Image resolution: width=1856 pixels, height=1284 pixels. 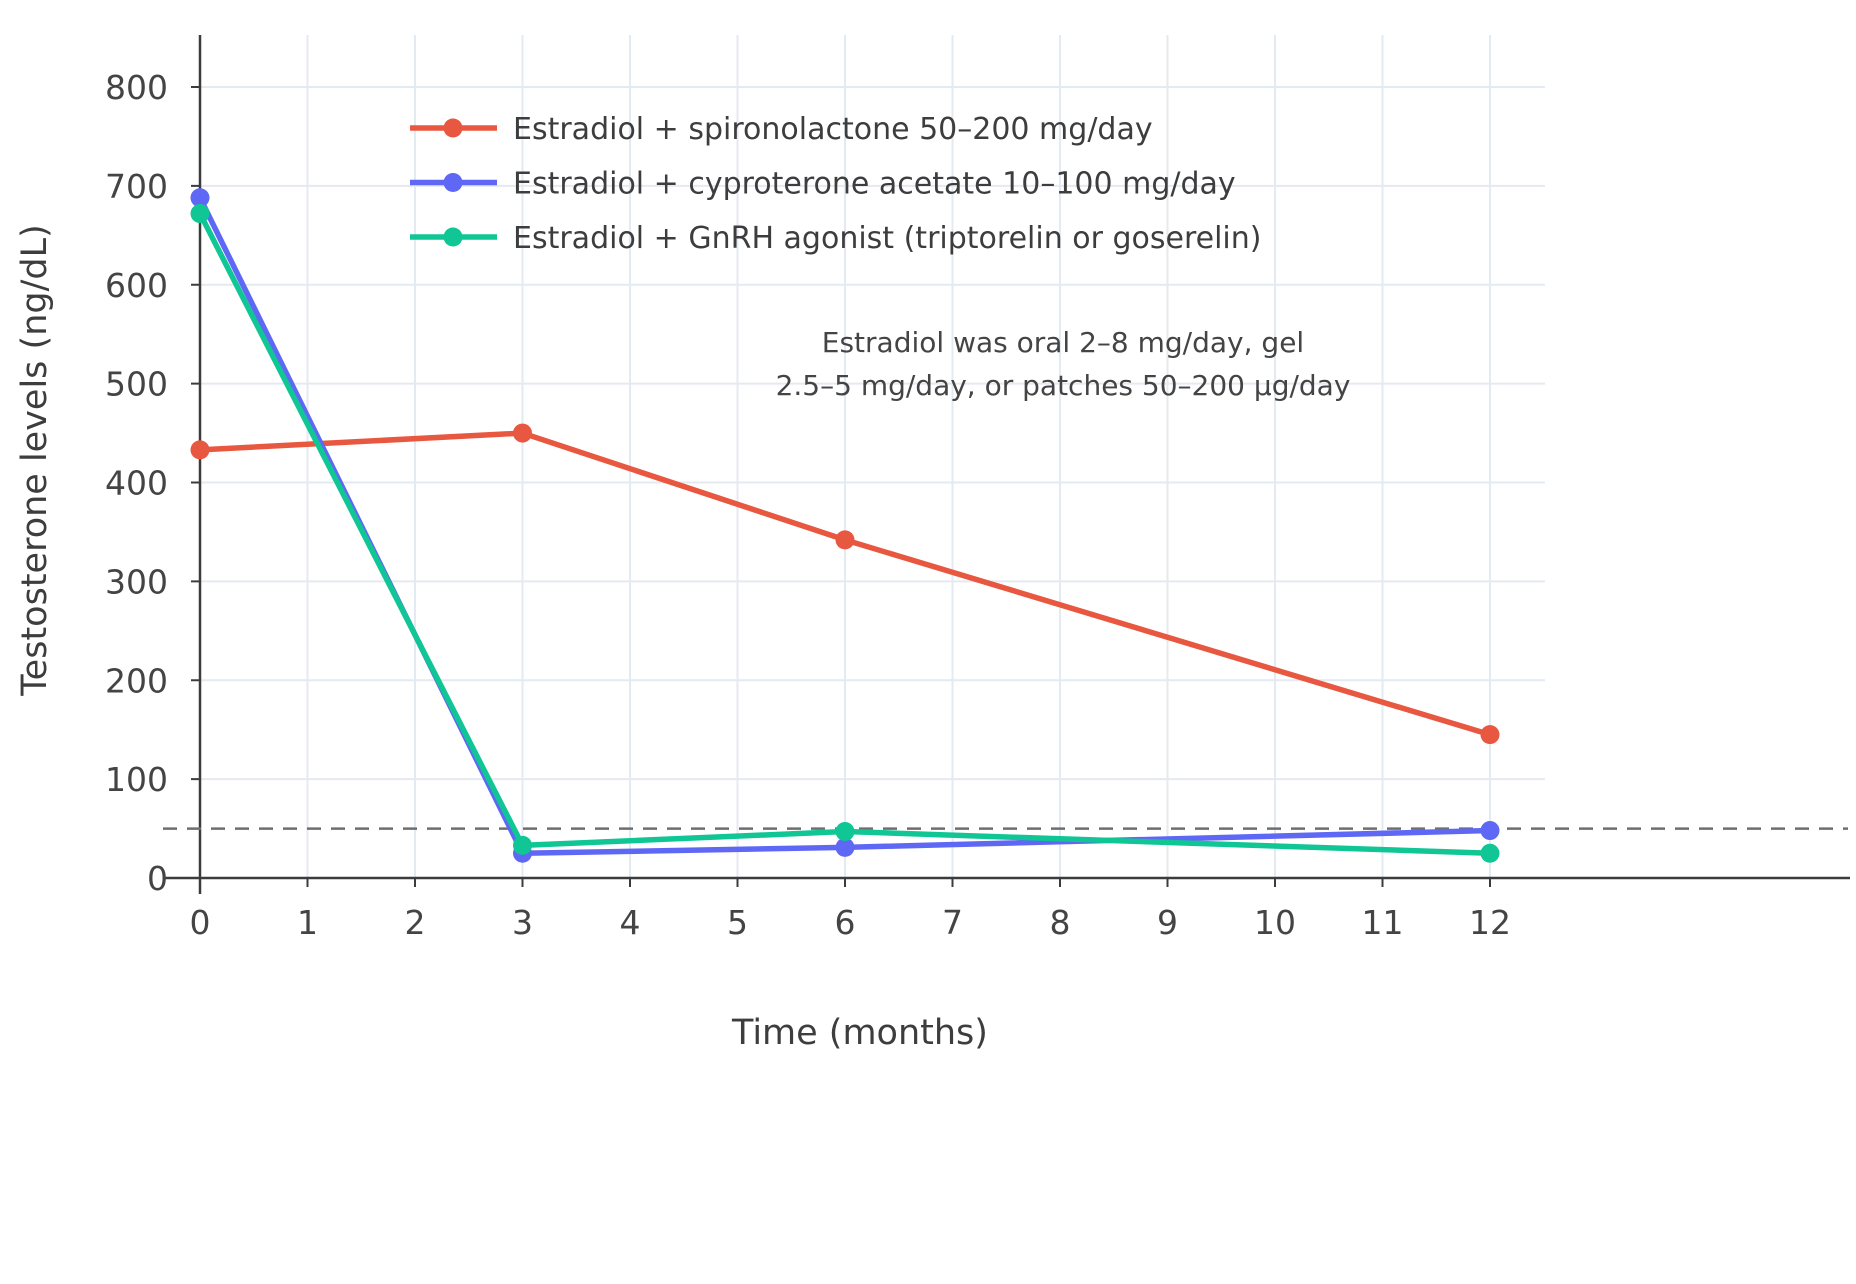 What do you see at coordinates (1063, 342) in the screenshot?
I see `annotation-line: Estradiol was oral 2–8 mg/day, gel` at bounding box center [1063, 342].